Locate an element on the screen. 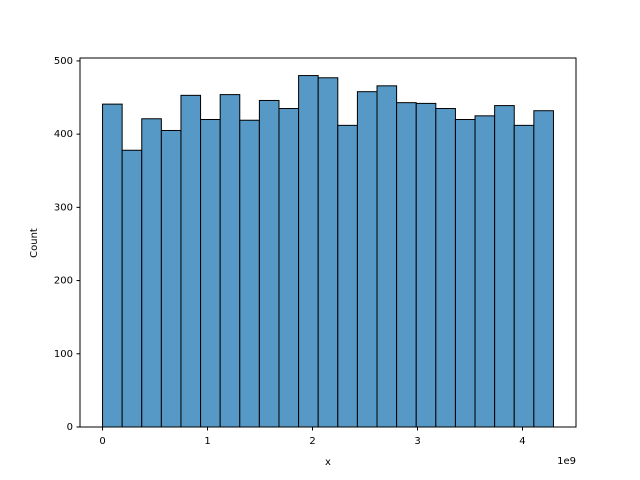 The height and width of the screenshot is (480, 640). x-tick-label: 4 is located at coordinates (522, 441).